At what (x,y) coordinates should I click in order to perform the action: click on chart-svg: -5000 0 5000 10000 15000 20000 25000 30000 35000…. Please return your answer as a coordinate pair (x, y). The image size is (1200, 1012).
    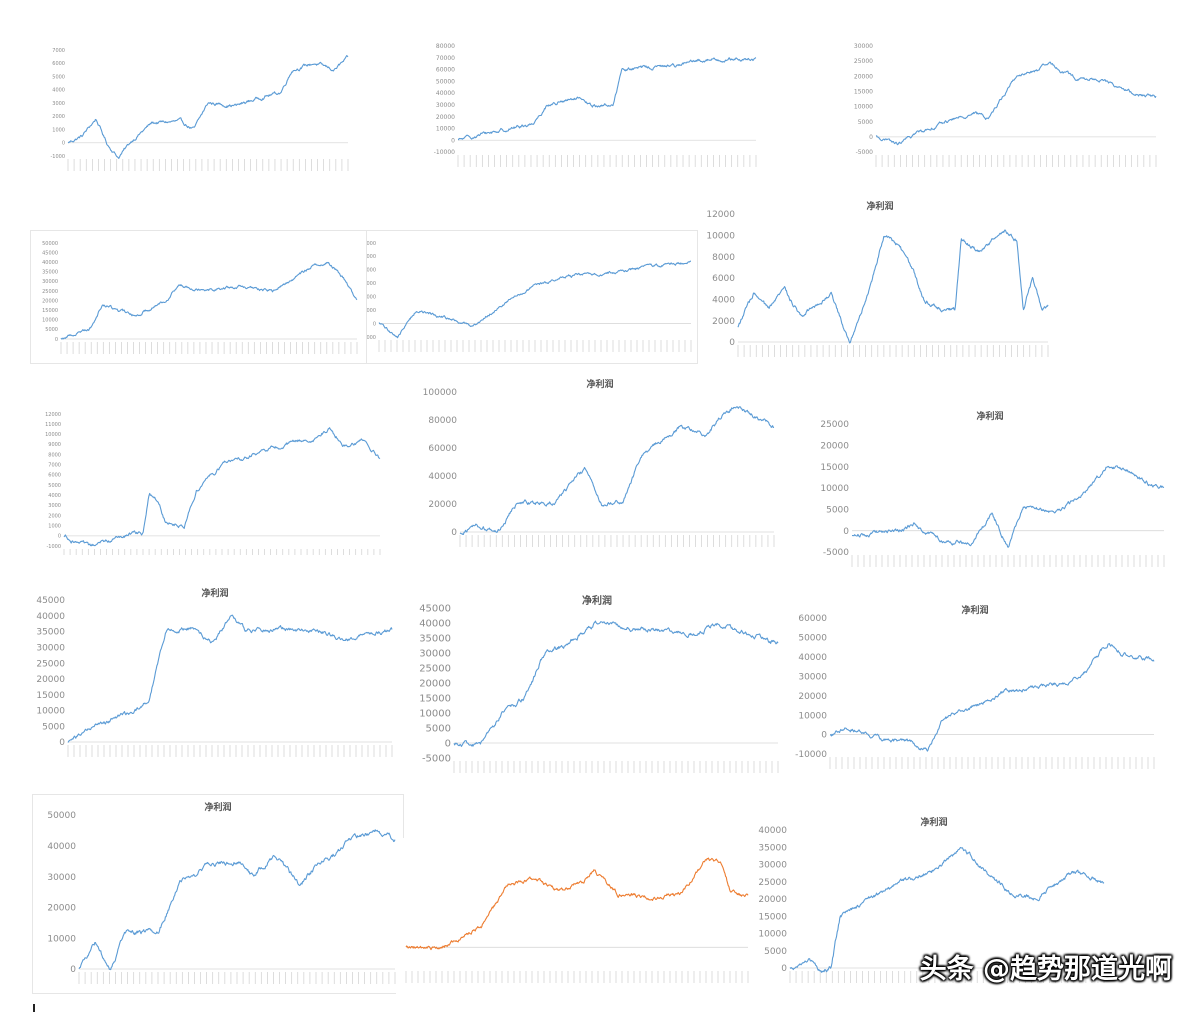
    Looking at the image, I should click on (599, 688).